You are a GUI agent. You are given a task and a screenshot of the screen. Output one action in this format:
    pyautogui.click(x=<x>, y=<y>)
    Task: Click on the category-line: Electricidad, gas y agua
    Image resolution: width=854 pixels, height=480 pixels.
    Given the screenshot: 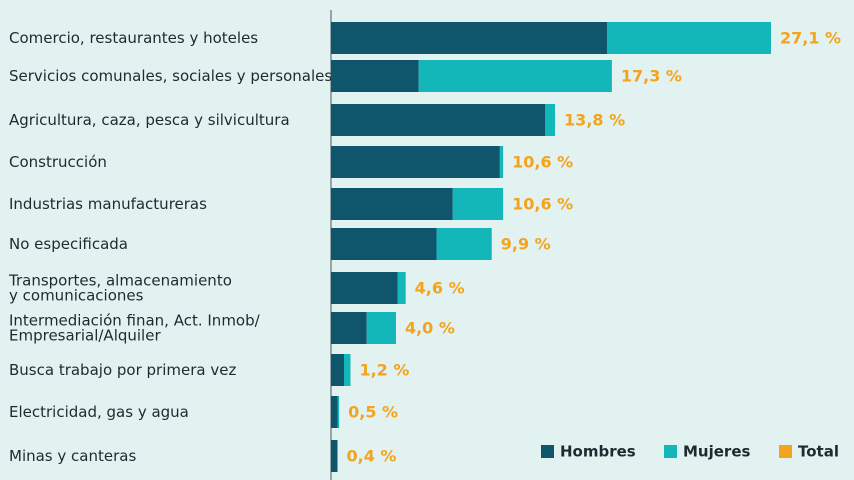 What is the action you would take?
    pyautogui.click(x=99, y=412)
    